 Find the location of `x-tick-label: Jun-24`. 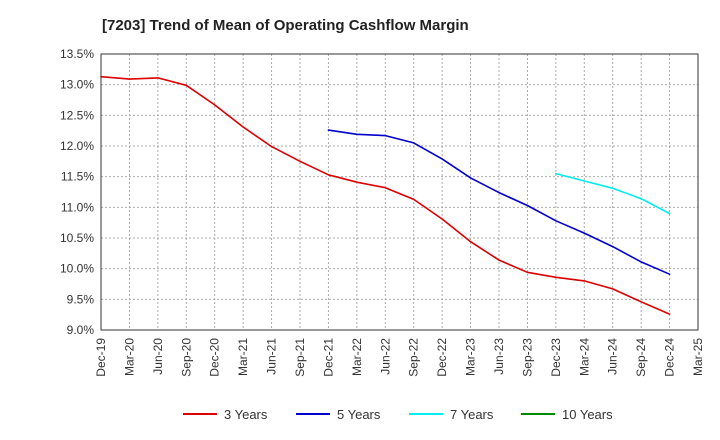

x-tick-label: Jun-24 is located at coordinates (613, 356).